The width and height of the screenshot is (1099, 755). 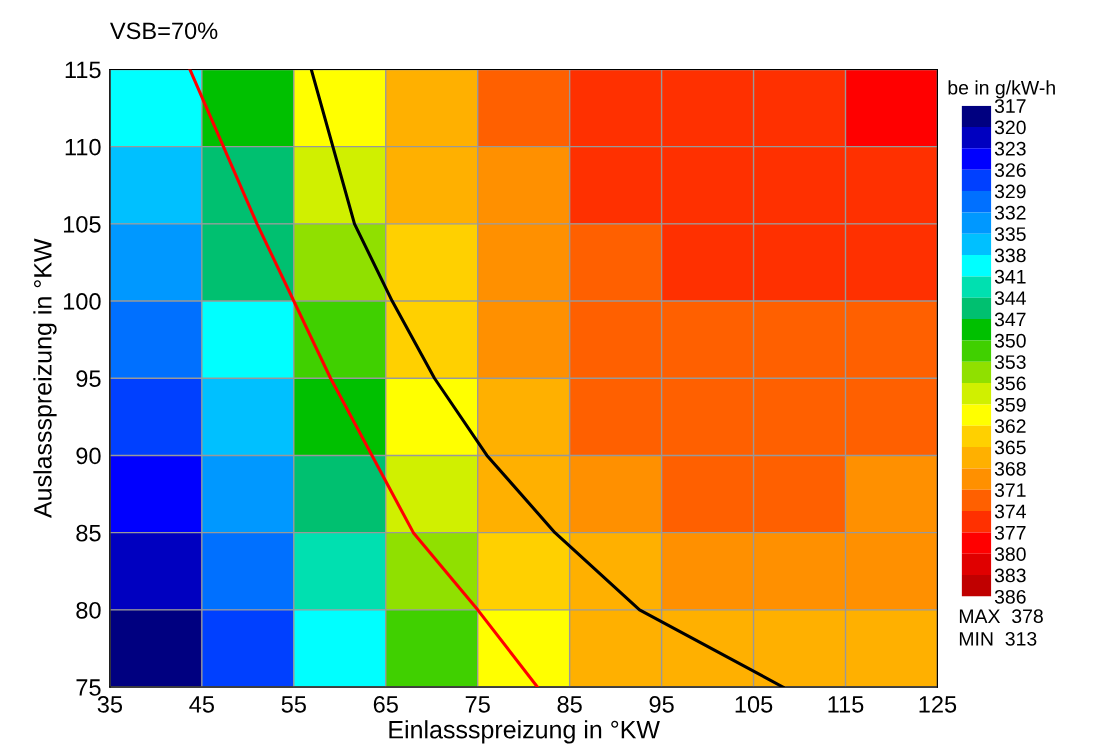 I want to click on color-bar-label: 356, so click(x=1010, y=383).